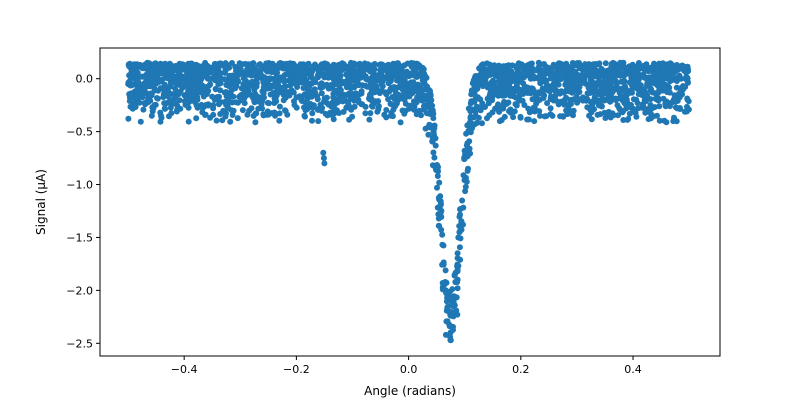  I want to click on x-tick-label: 0.4, so click(633, 369).